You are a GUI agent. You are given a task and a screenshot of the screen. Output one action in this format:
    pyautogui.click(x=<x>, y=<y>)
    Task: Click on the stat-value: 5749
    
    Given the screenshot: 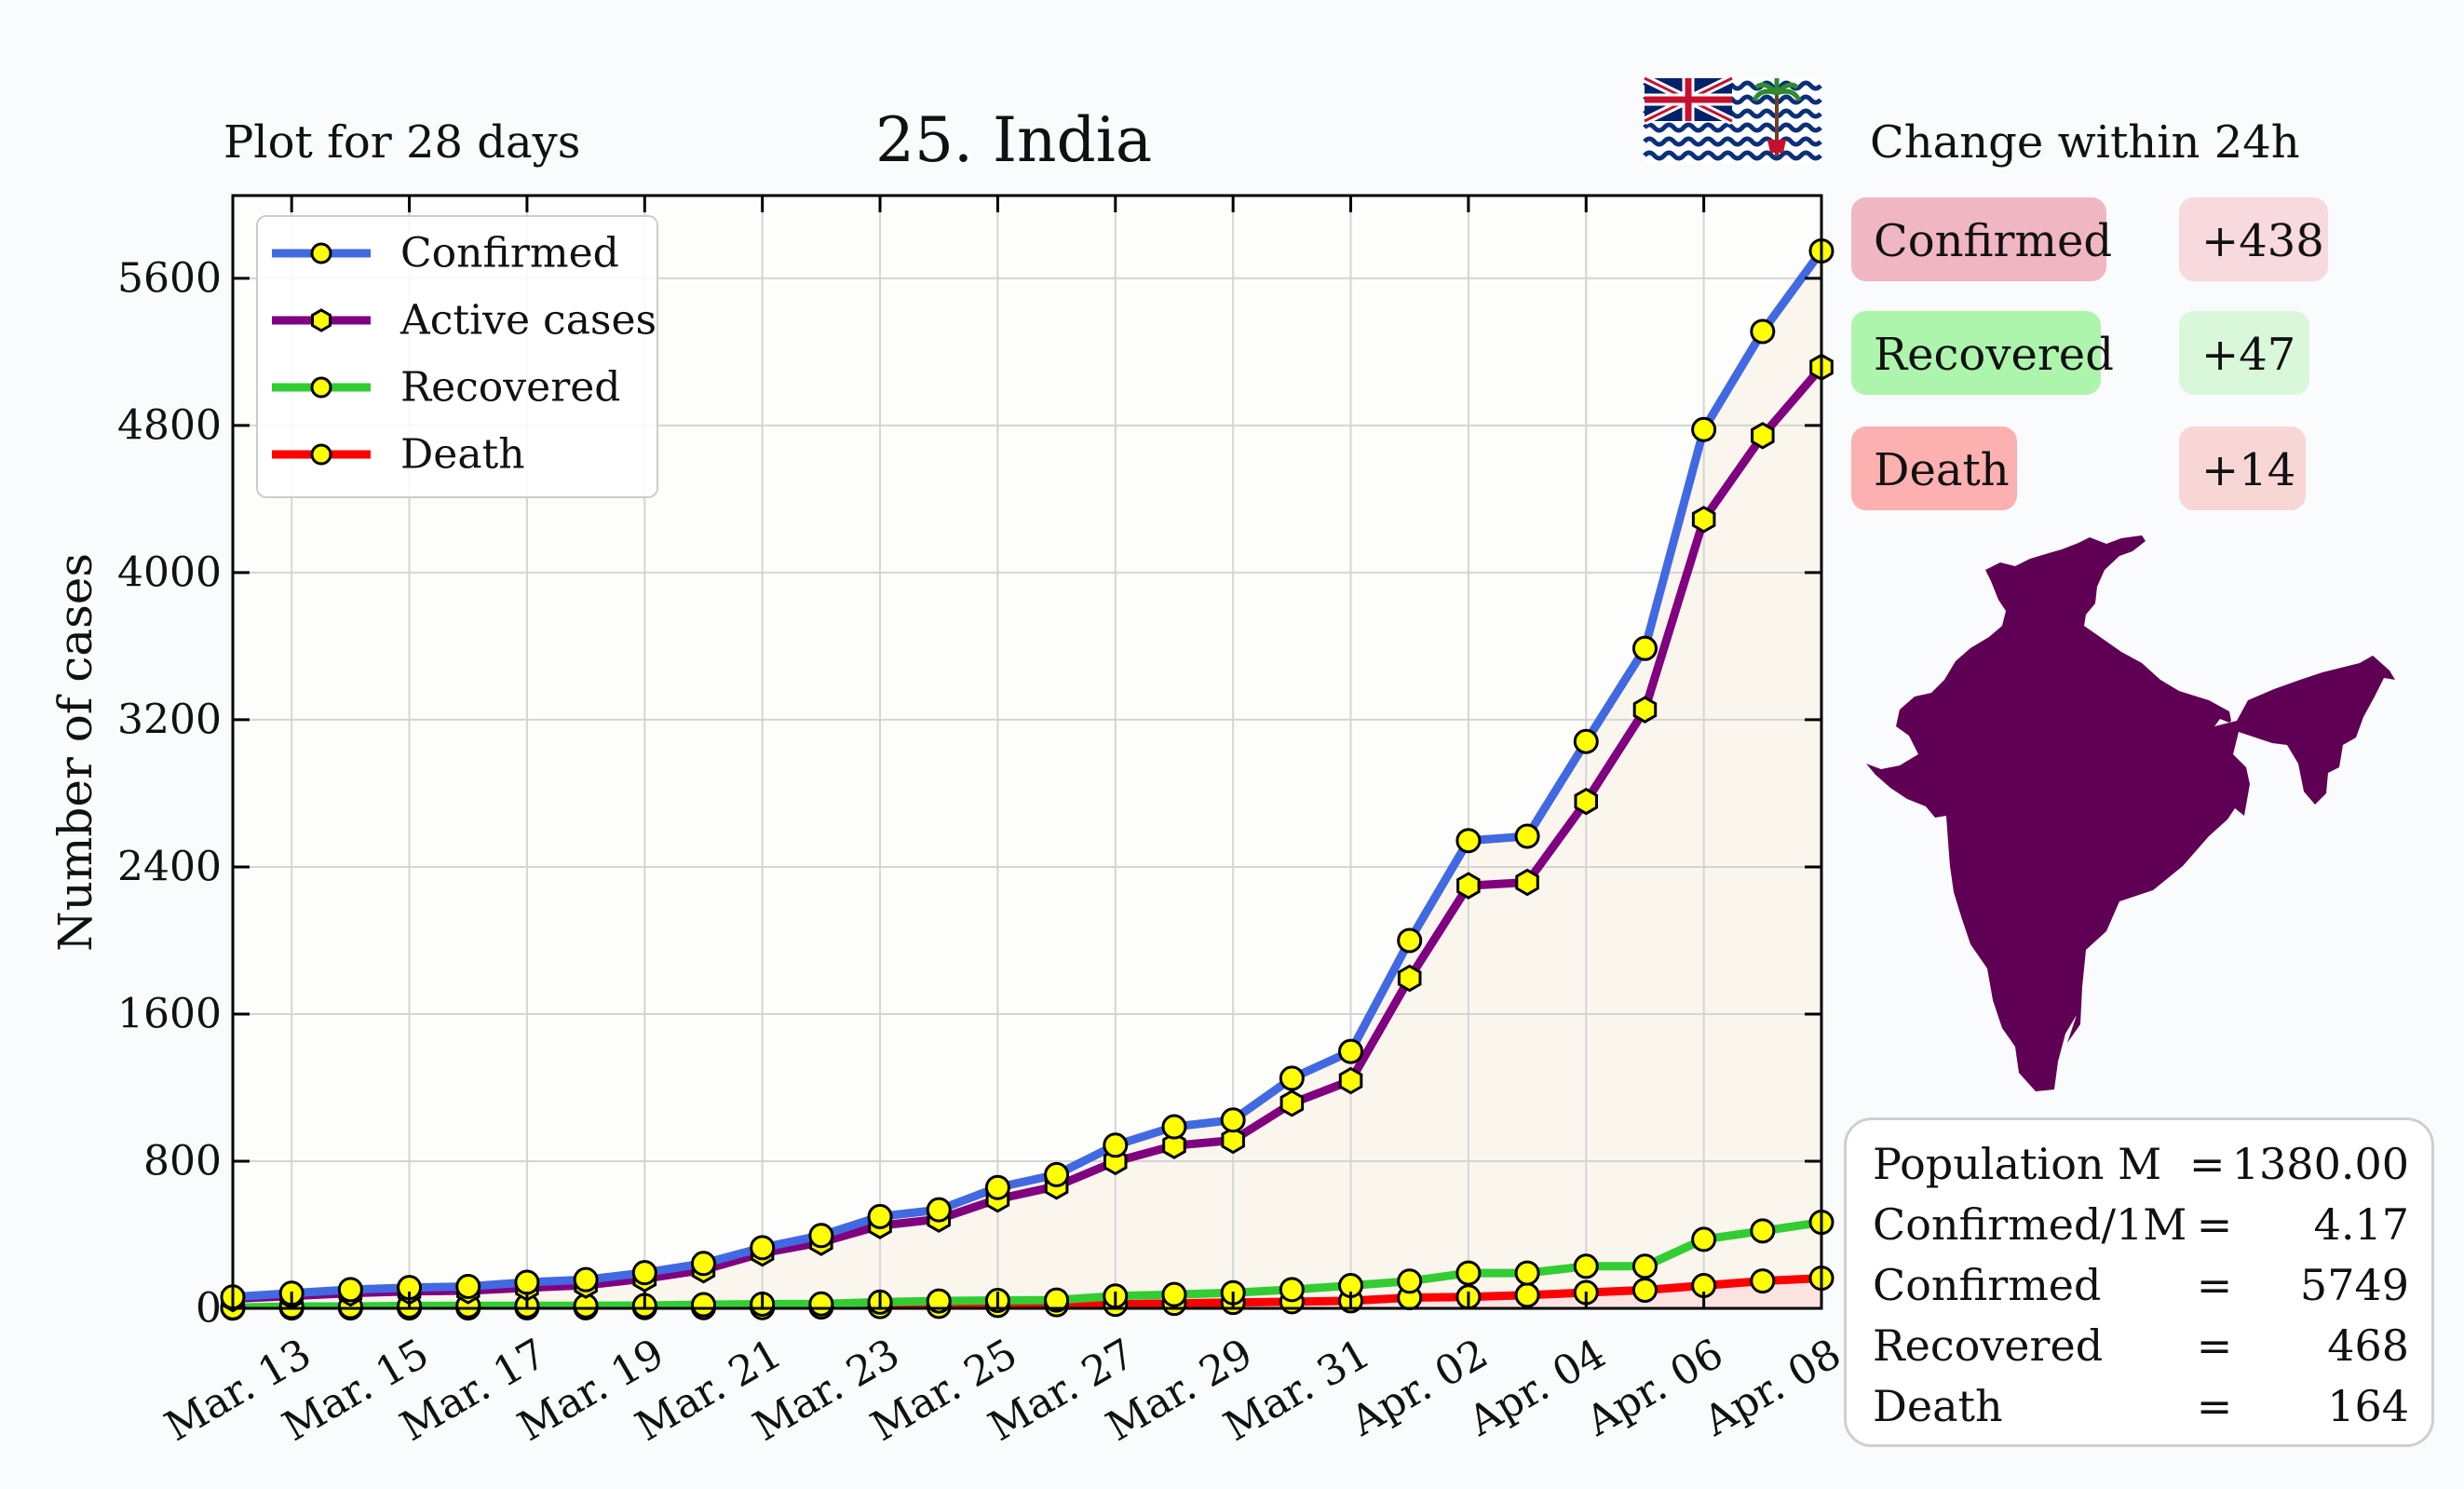 What is the action you would take?
    pyautogui.click(x=2354, y=1284)
    